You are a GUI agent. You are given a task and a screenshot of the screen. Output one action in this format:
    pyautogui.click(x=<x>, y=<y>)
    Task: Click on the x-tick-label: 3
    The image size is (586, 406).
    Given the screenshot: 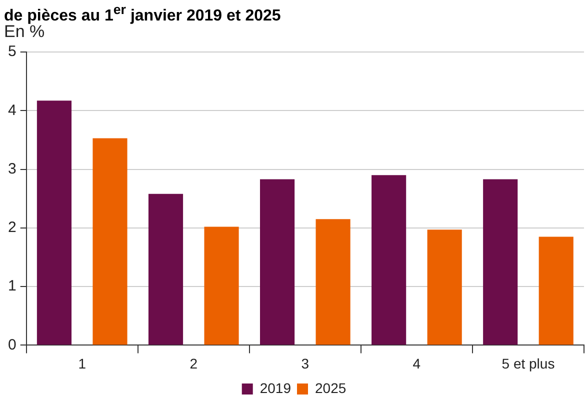 What is the action you would take?
    pyautogui.click(x=305, y=363)
    